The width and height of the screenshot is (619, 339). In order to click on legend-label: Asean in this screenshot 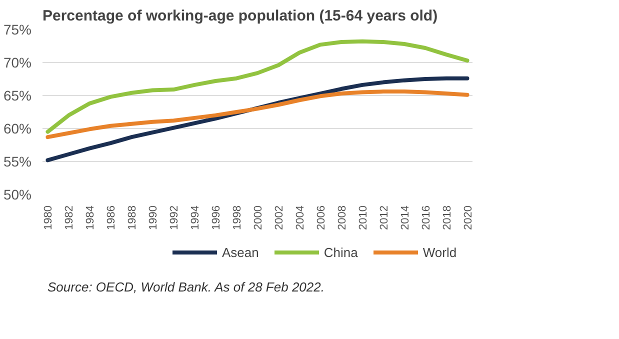, I will do `click(240, 252)`.